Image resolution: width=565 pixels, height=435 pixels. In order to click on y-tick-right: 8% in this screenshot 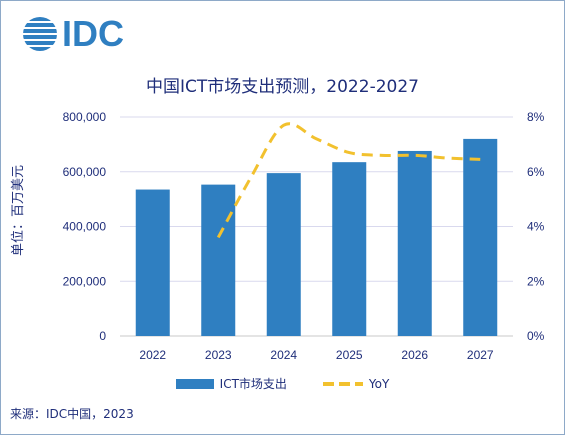, I will do `click(536, 117)`.